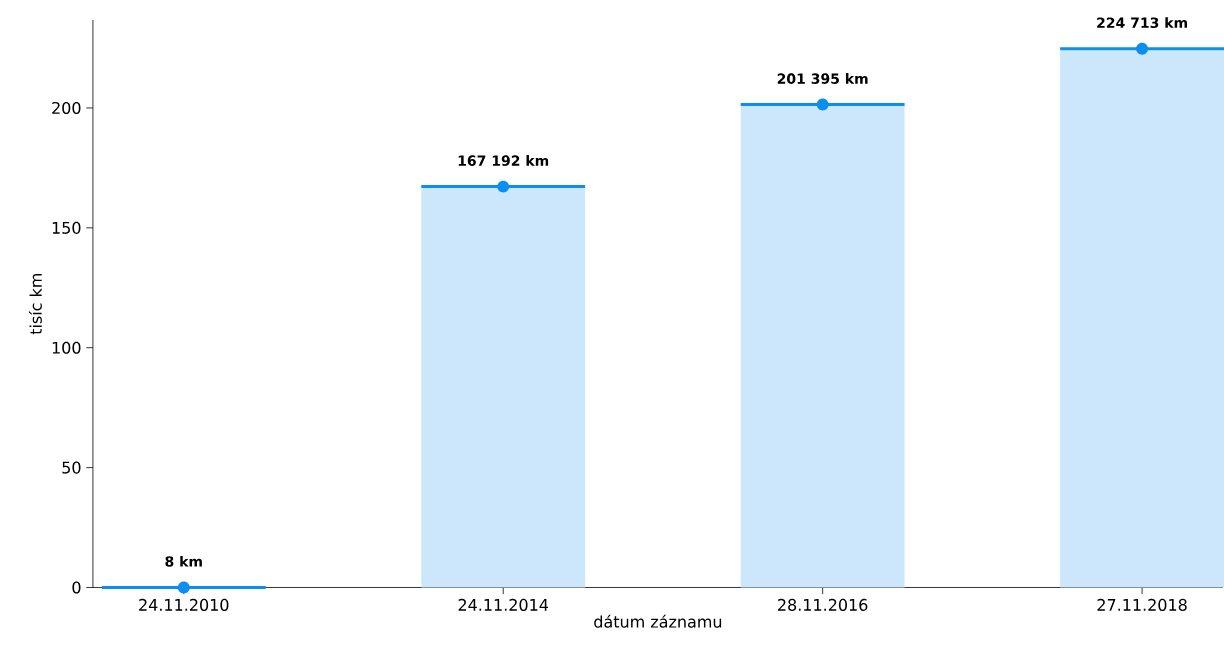 The width and height of the screenshot is (1224, 647). I want to click on annotation: 167 192 km, so click(503, 160).